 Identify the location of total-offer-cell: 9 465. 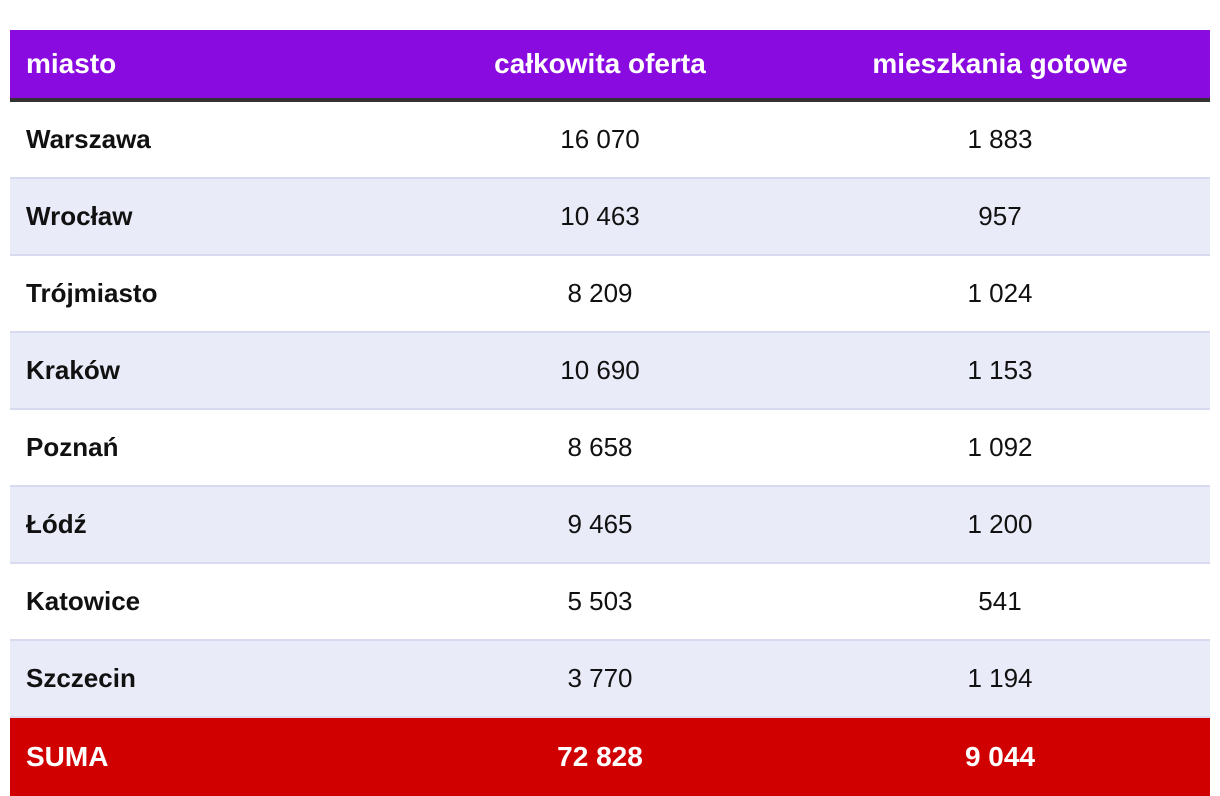
(600, 525).